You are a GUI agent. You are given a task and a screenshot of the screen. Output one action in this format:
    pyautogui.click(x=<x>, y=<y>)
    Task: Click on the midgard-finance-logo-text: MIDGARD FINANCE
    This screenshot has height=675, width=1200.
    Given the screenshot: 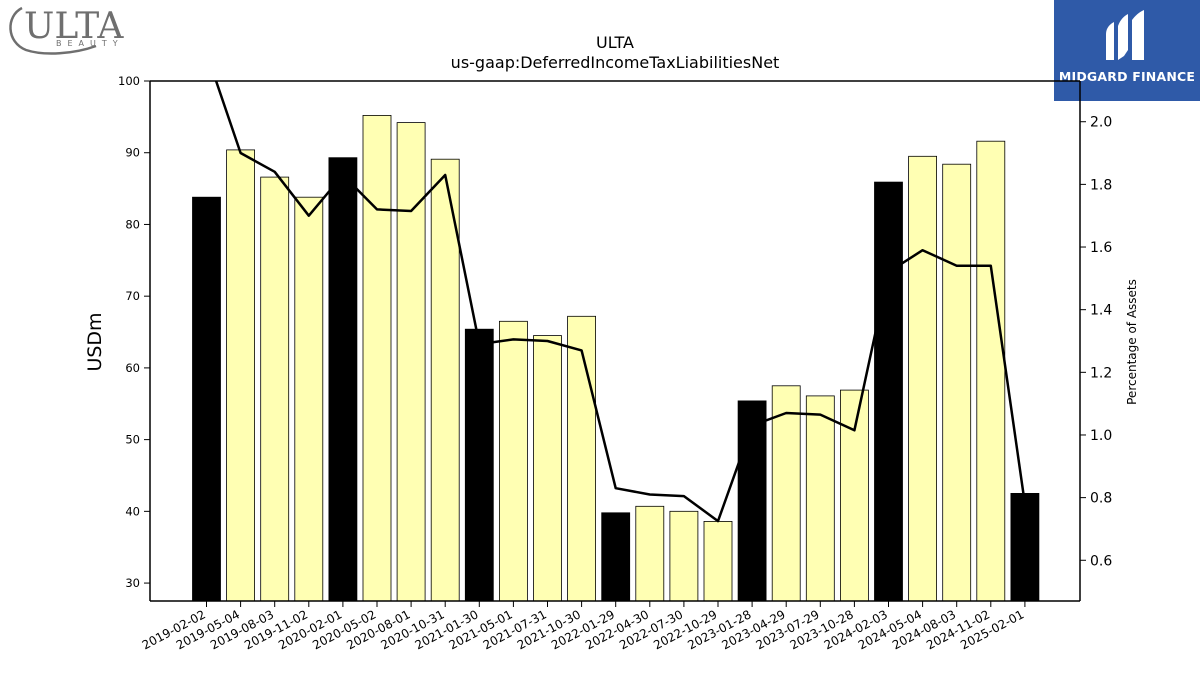 What is the action you would take?
    pyautogui.click(x=1127, y=76)
    